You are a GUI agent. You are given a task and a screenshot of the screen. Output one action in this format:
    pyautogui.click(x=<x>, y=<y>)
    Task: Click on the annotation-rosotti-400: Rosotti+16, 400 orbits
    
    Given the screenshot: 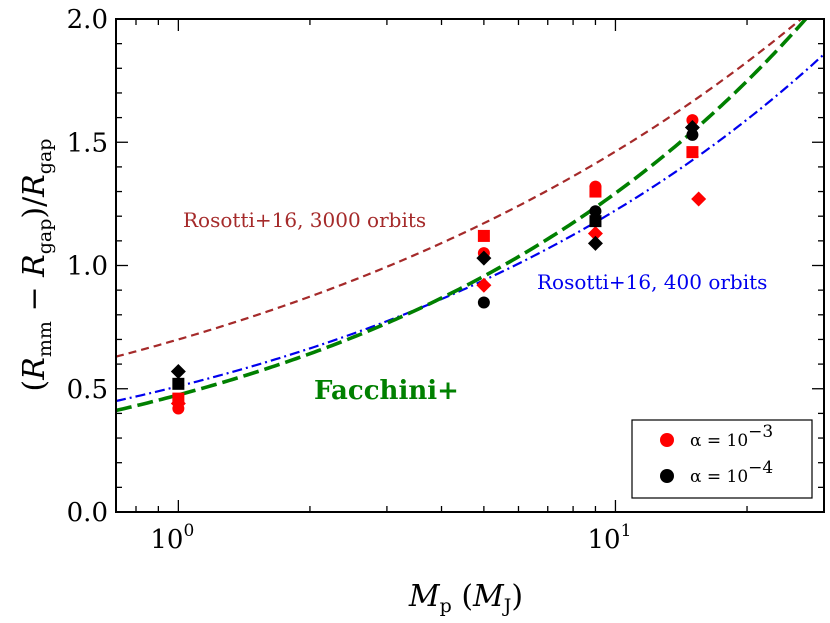 What is the action you would take?
    pyautogui.click(x=652, y=282)
    